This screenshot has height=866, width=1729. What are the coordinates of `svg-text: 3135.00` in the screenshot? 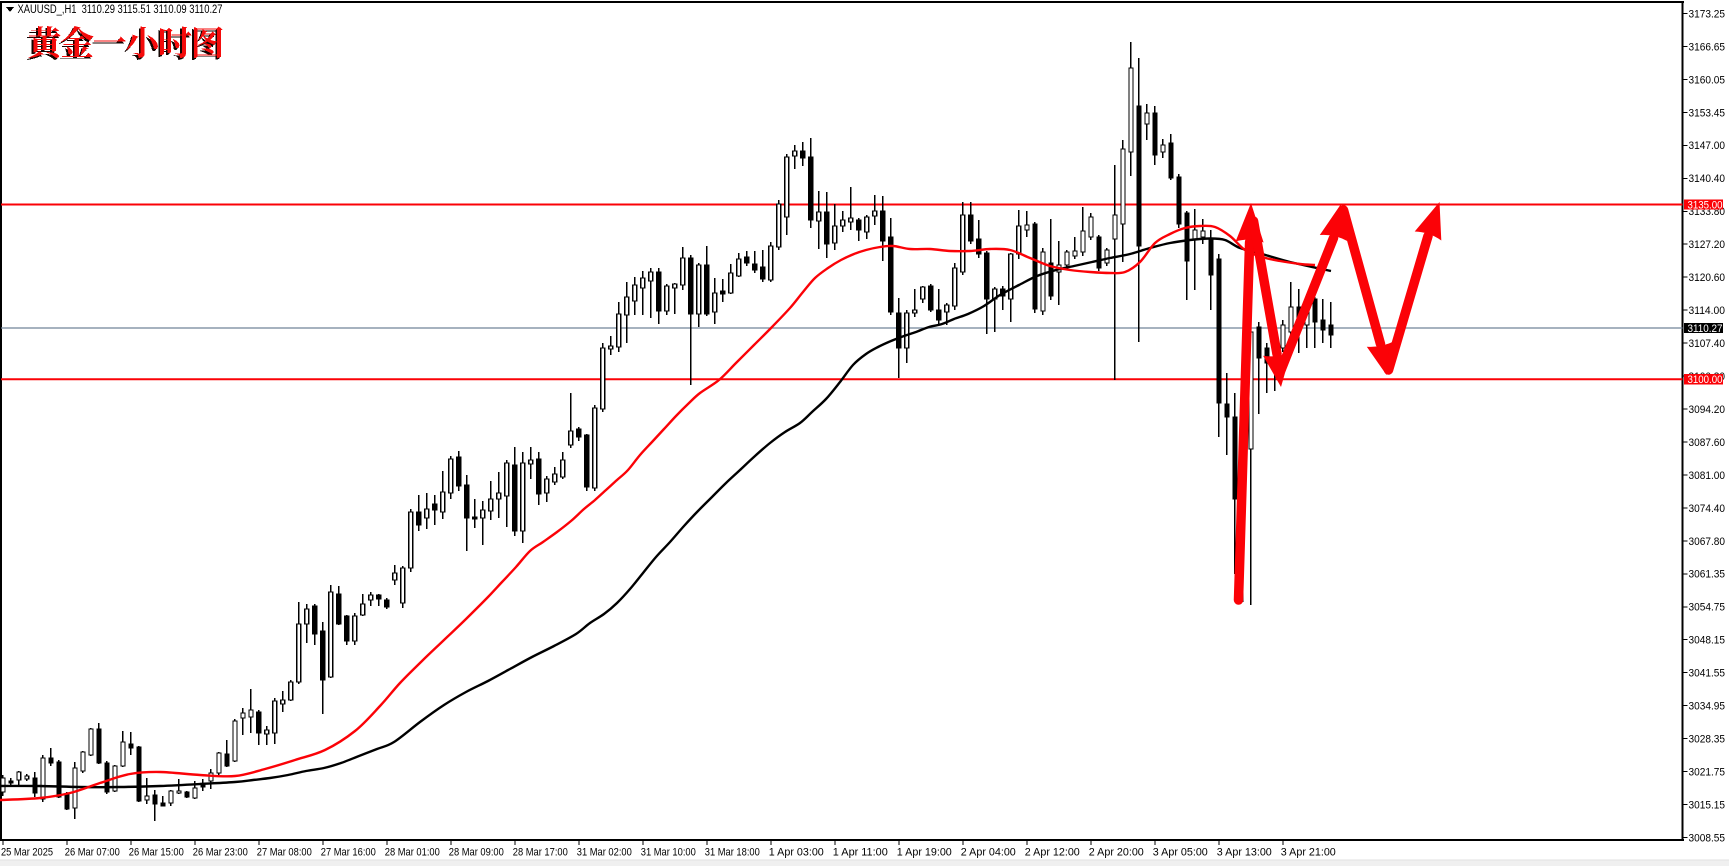 It's located at (1705, 205).